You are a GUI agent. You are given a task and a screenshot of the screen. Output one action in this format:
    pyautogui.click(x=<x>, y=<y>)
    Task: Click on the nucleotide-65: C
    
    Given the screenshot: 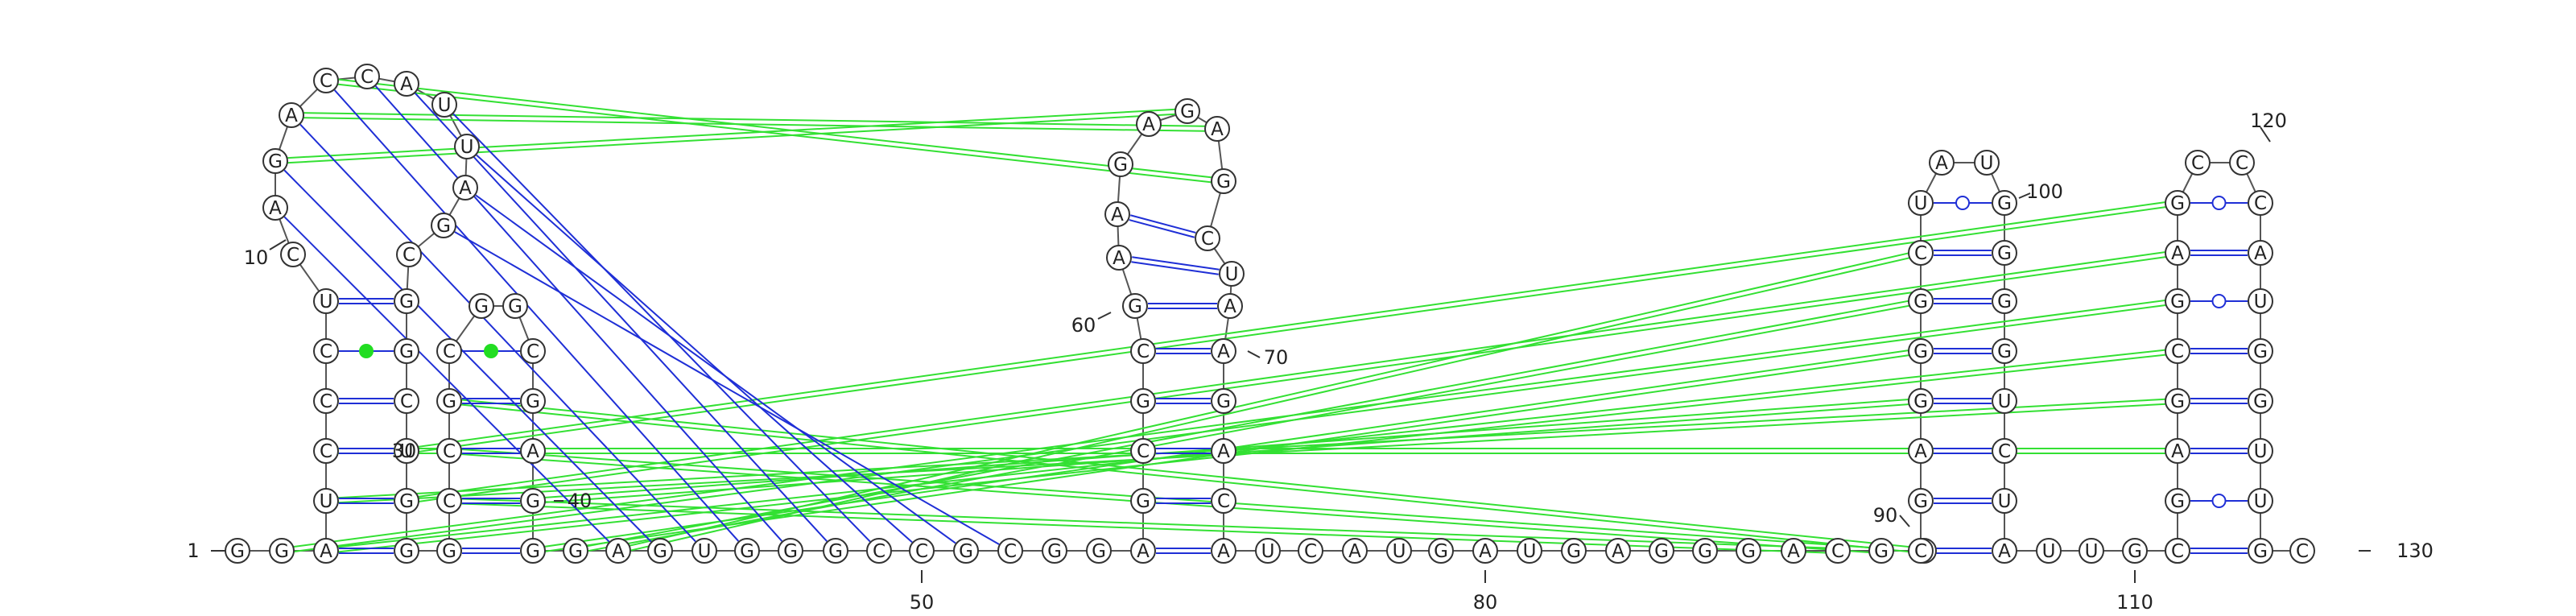 What is the action you would take?
    pyautogui.click(x=1207, y=238)
    